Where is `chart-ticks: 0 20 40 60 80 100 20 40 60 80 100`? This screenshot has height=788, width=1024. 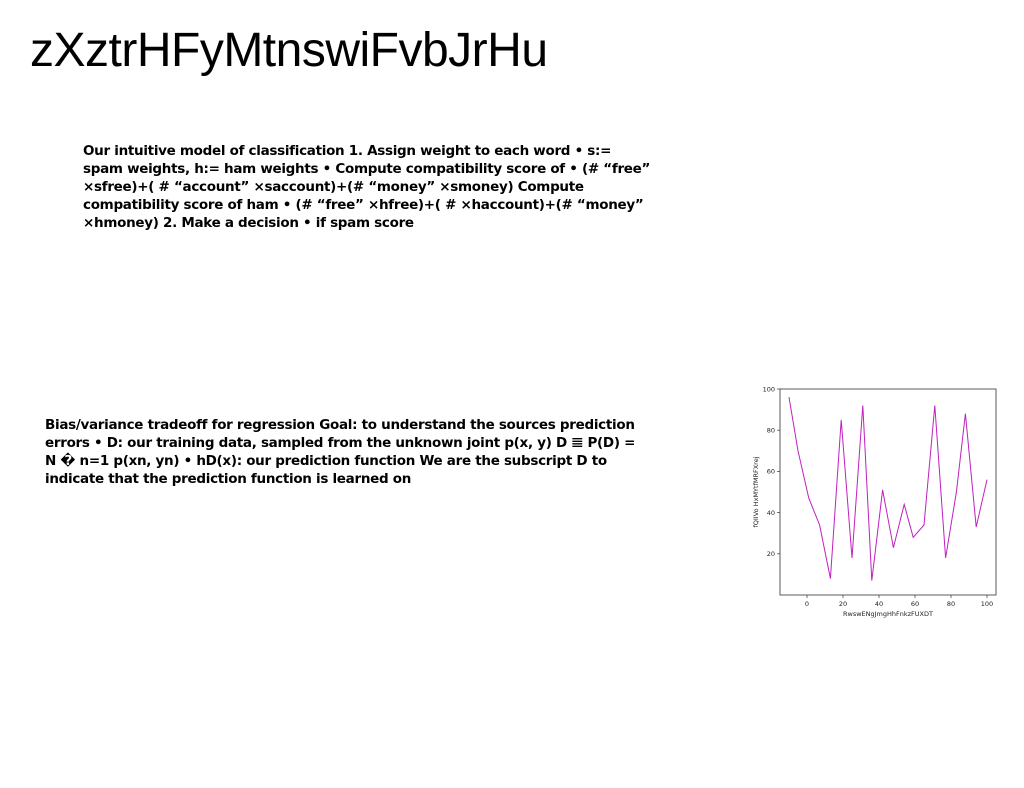
chart-ticks: 0 20 40 60 80 100 20 40 60 80 100 is located at coordinates (878, 496).